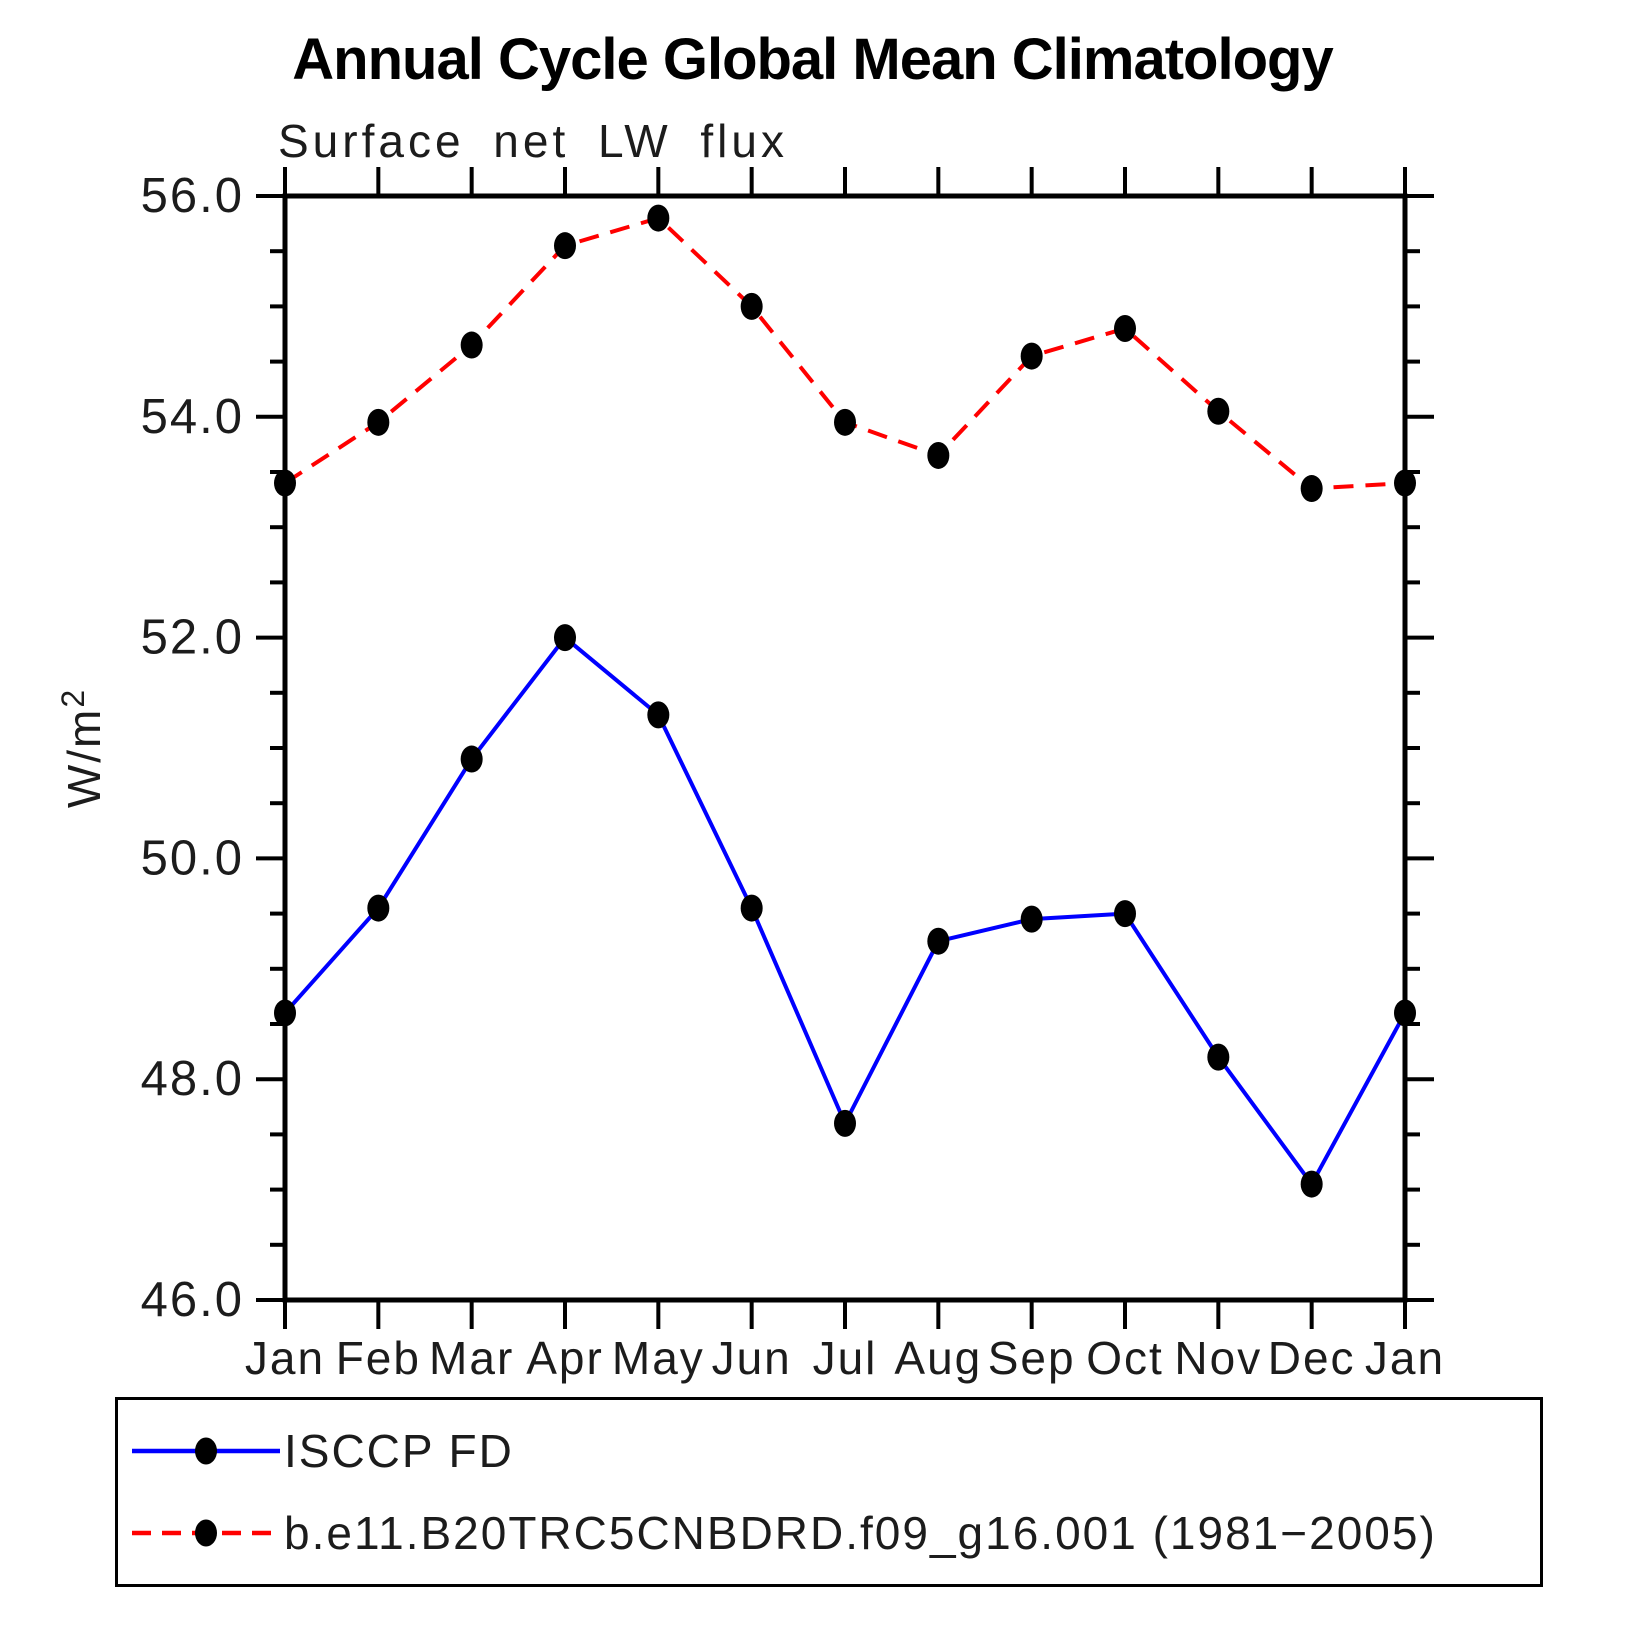 The image size is (1625, 1625). What do you see at coordinates (192, 196) in the screenshot?
I see `y-tick-label: 56.0` at bounding box center [192, 196].